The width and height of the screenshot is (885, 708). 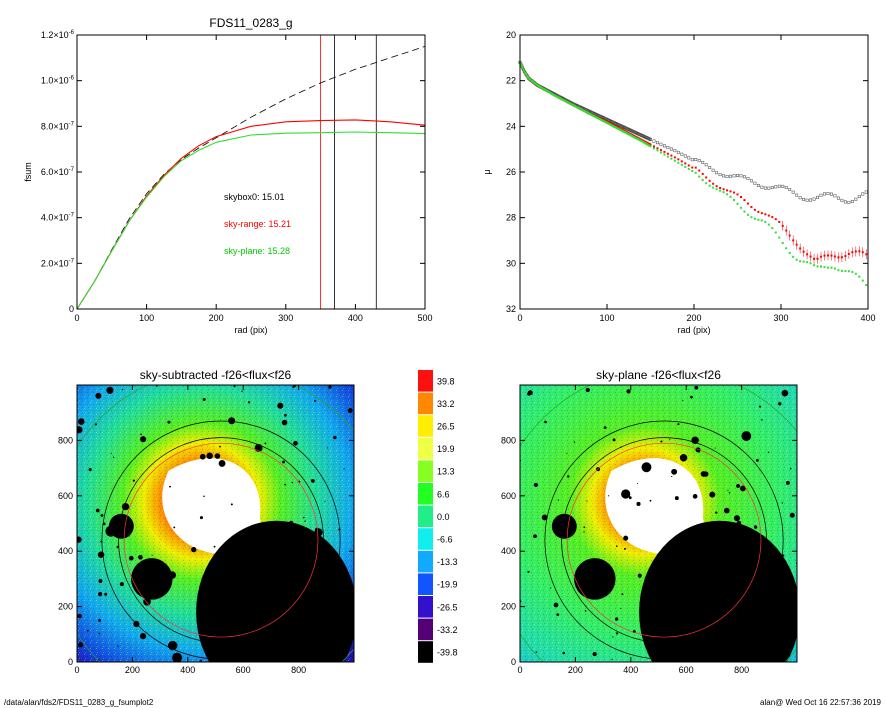 What do you see at coordinates (511, 263) in the screenshot?
I see `plot2-ytick-label: 30` at bounding box center [511, 263].